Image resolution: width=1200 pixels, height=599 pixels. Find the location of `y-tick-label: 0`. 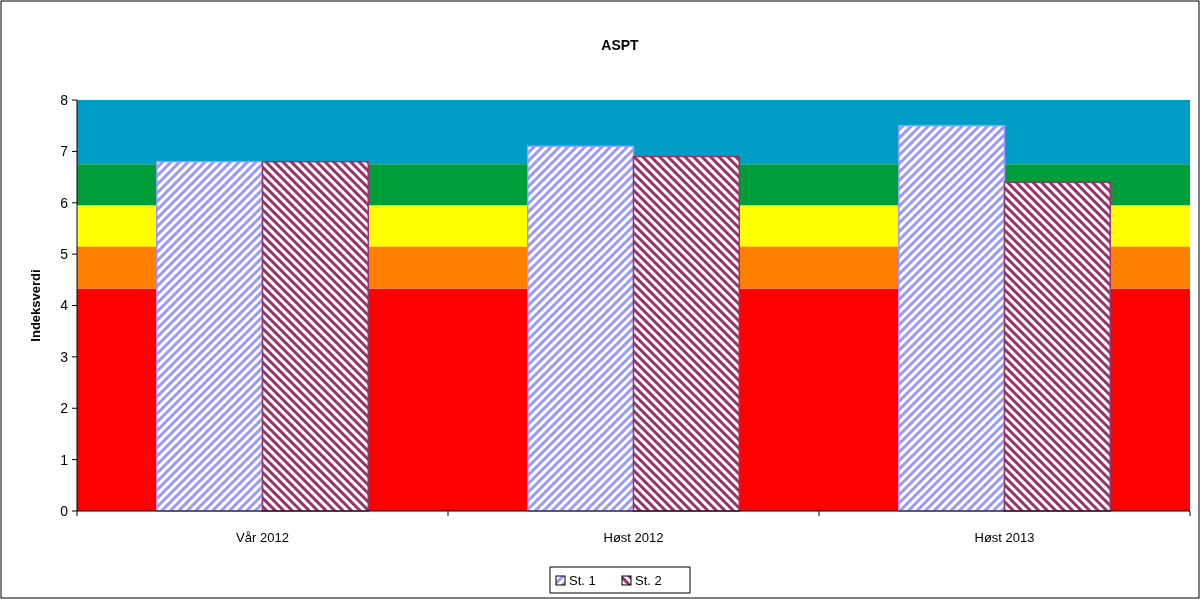

y-tick-label: 0 is located at coordinates (64, 510).